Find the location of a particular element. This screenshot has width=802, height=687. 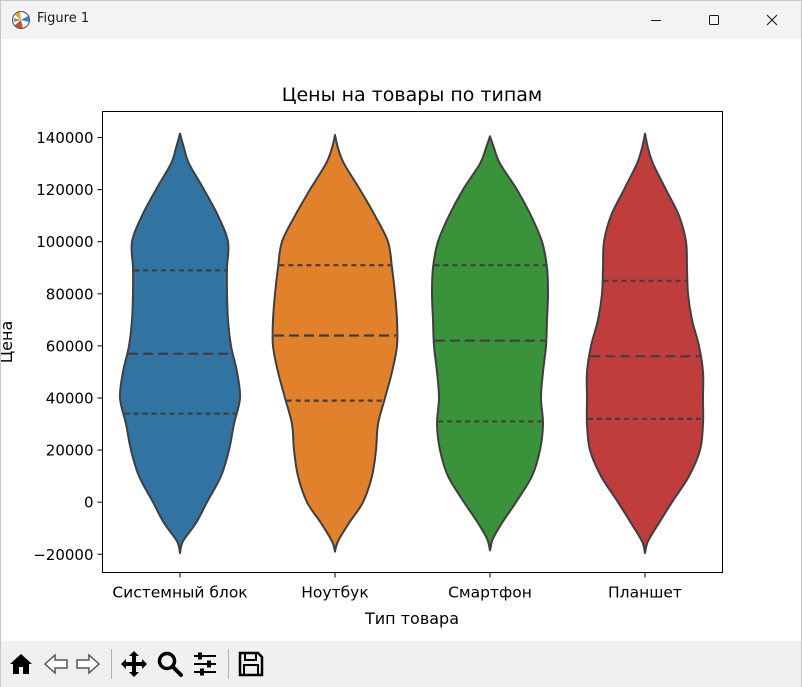

close-icon is located at coordinates (772, 20).